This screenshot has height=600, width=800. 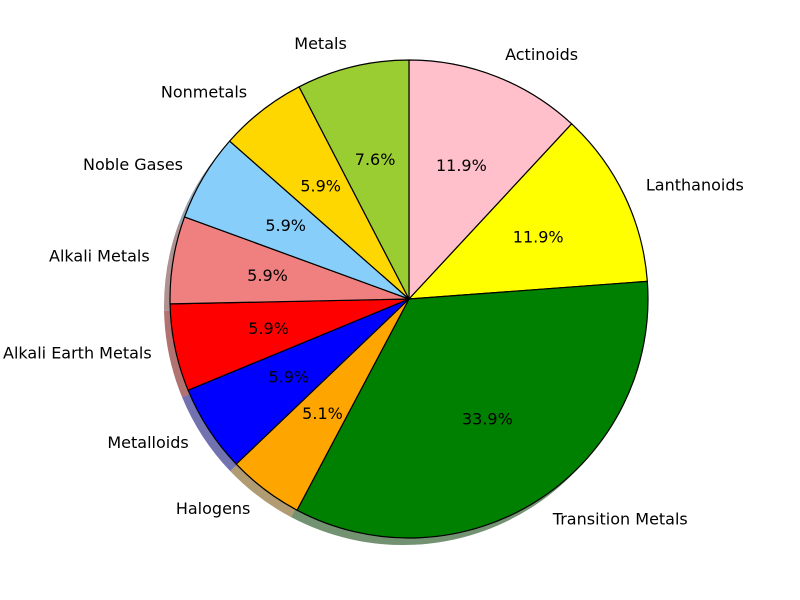 I want to click on slice-actinoids, so click(x=490, y=179).